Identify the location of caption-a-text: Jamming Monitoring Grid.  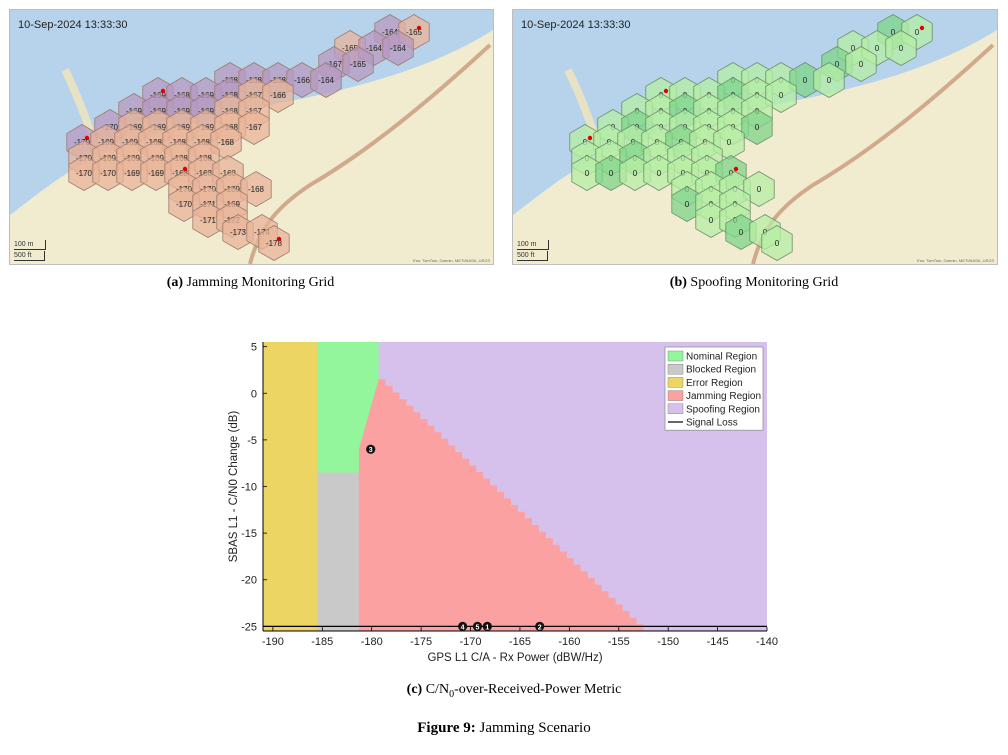
(260, 282).